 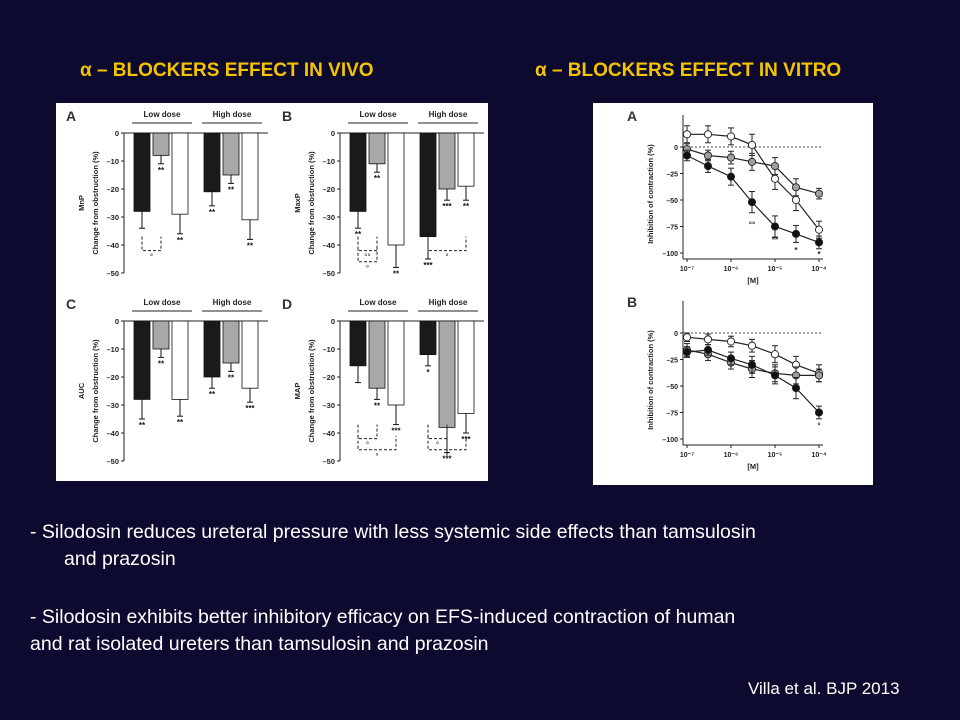 What do you see at coordinates (650, 194) in the screenshot?
I see `y-axis-label: Inhibition of contraction (%)` at bounding box center [650, 194].